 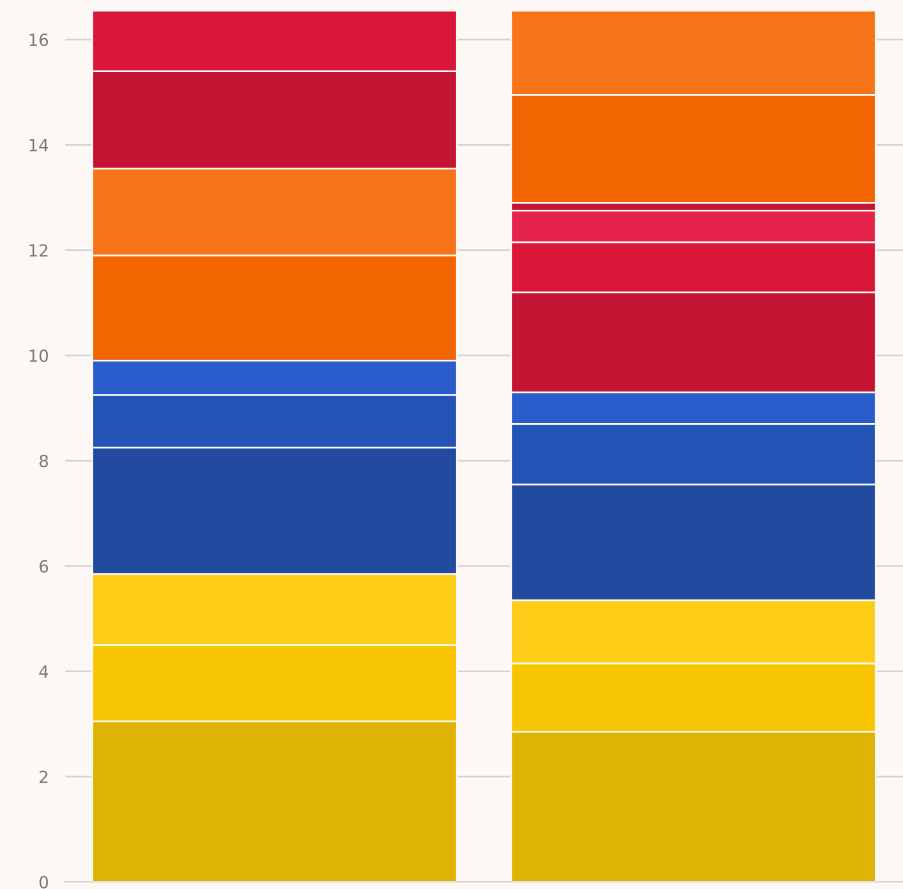 I want to click on y-tick-label: 4, so click(x=43, y=671).